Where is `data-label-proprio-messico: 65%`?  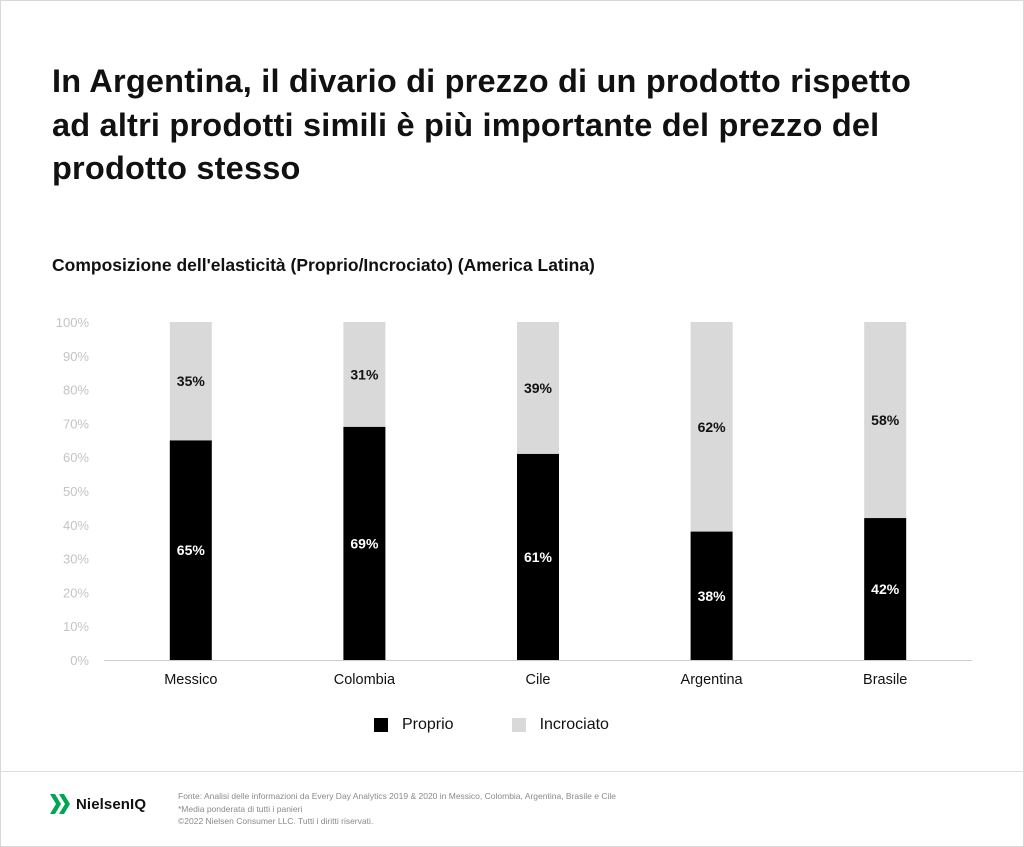
data-label-proprio-messico: 65% is located at coordinates (191, 550).